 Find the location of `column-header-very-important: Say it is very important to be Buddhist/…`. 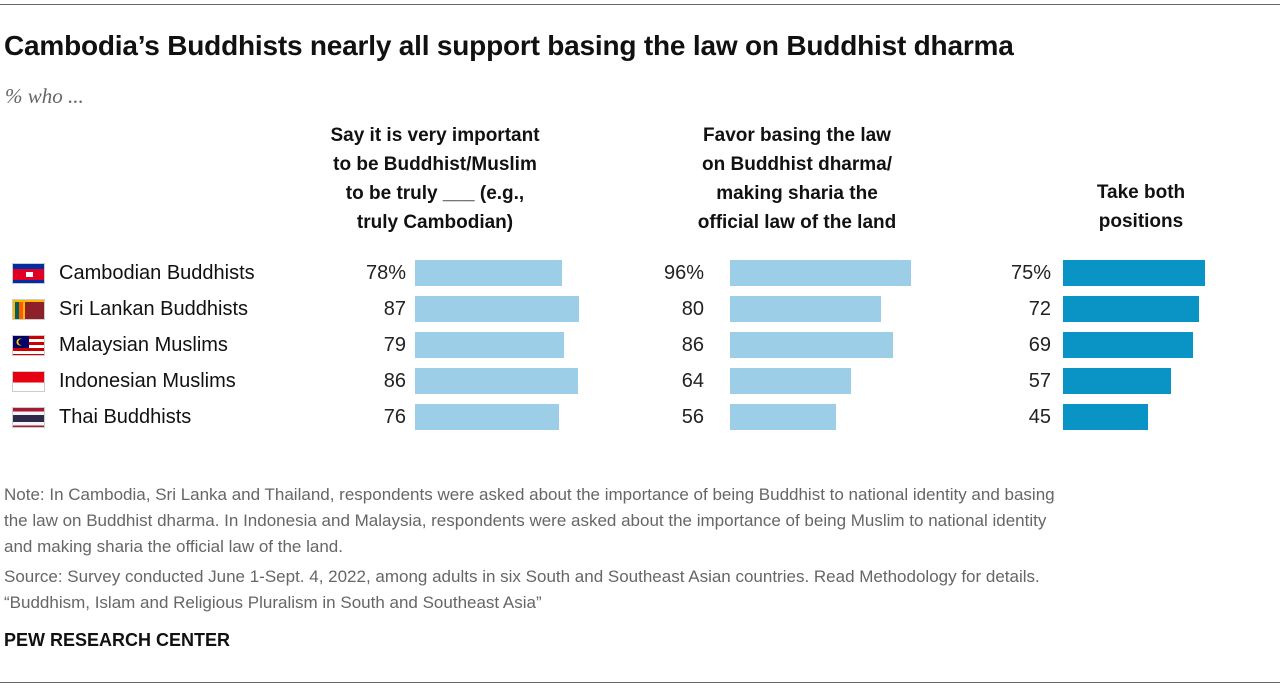

column-header-very-important: Say it is very important to be Buddhist/… is located at coordinates (435, 179).